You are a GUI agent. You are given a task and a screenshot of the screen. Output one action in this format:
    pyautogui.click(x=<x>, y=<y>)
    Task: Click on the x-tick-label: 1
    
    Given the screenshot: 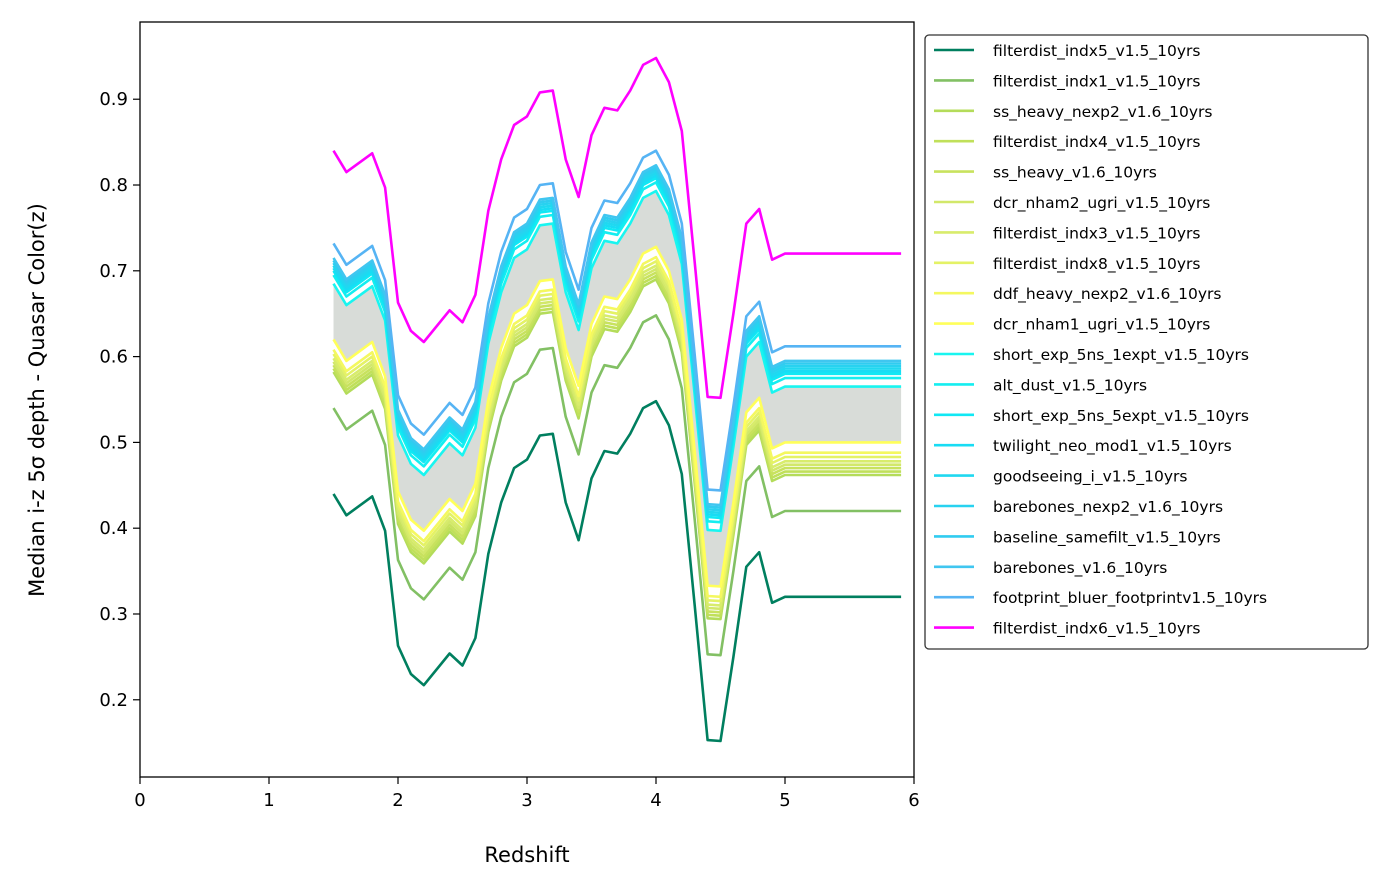 What is the action you would take?
    pyautogui.click(x=268, y=800)
    